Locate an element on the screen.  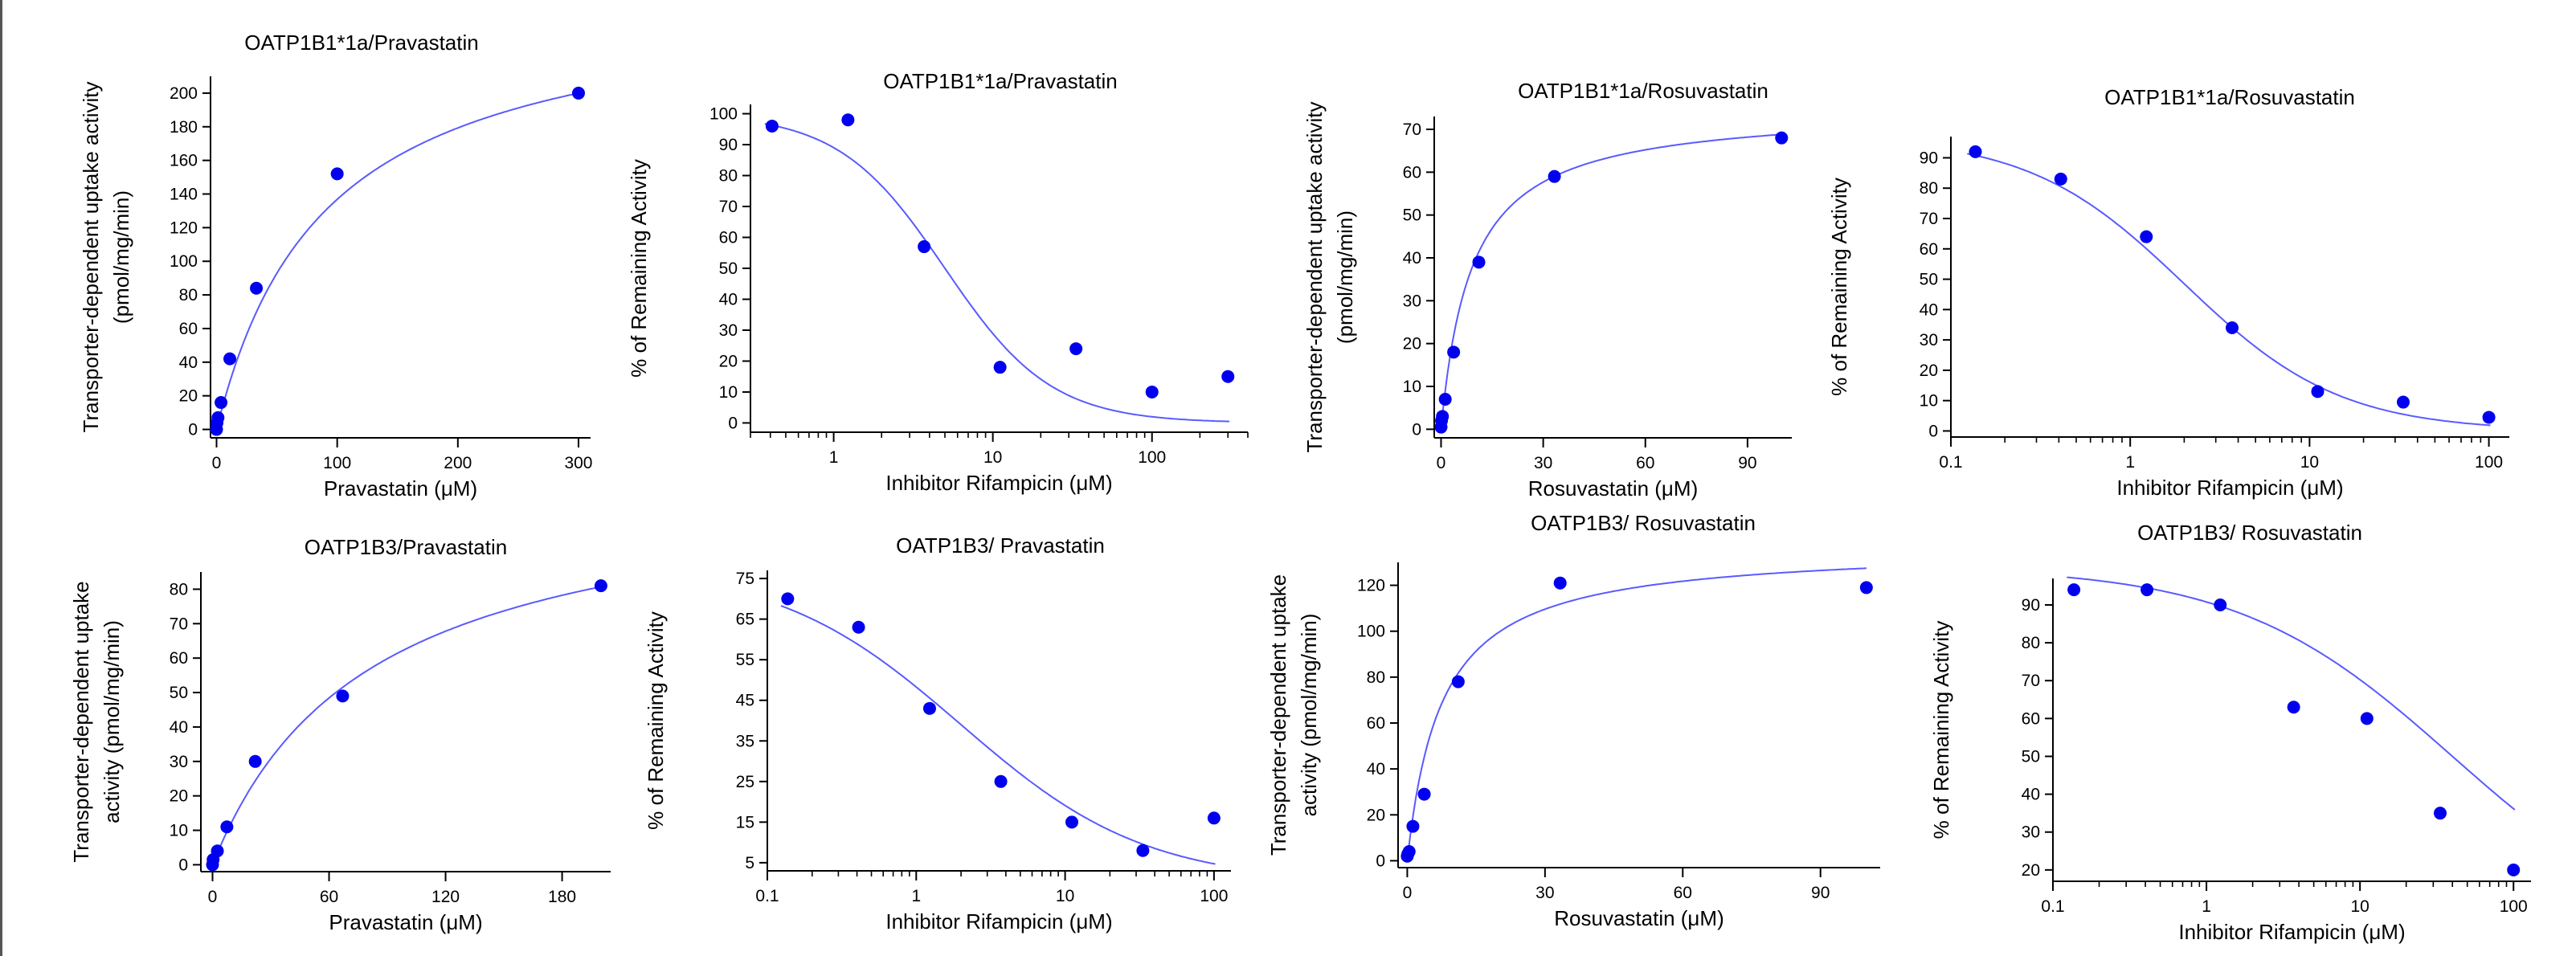
chart-title: OATP1B3/ Rosuvastatin is located at coordinates (1643, 523).